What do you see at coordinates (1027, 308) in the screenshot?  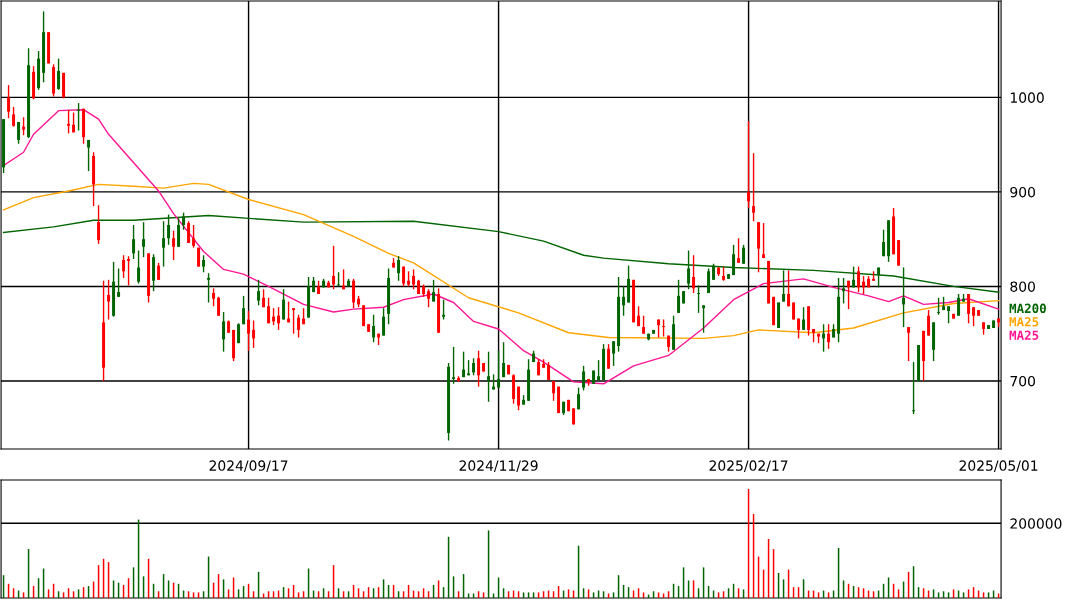 I see `series-label: MA200` at bounding box center [1027, 308].